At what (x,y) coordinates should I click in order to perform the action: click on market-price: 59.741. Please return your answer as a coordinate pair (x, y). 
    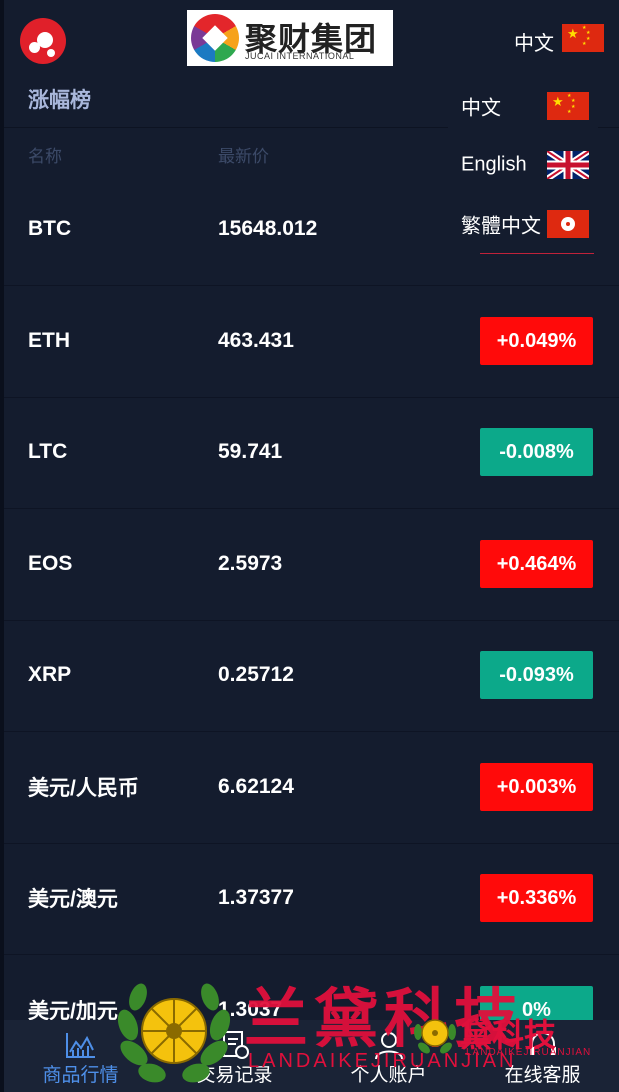
    Looking at the image, I should click on (250, 452).